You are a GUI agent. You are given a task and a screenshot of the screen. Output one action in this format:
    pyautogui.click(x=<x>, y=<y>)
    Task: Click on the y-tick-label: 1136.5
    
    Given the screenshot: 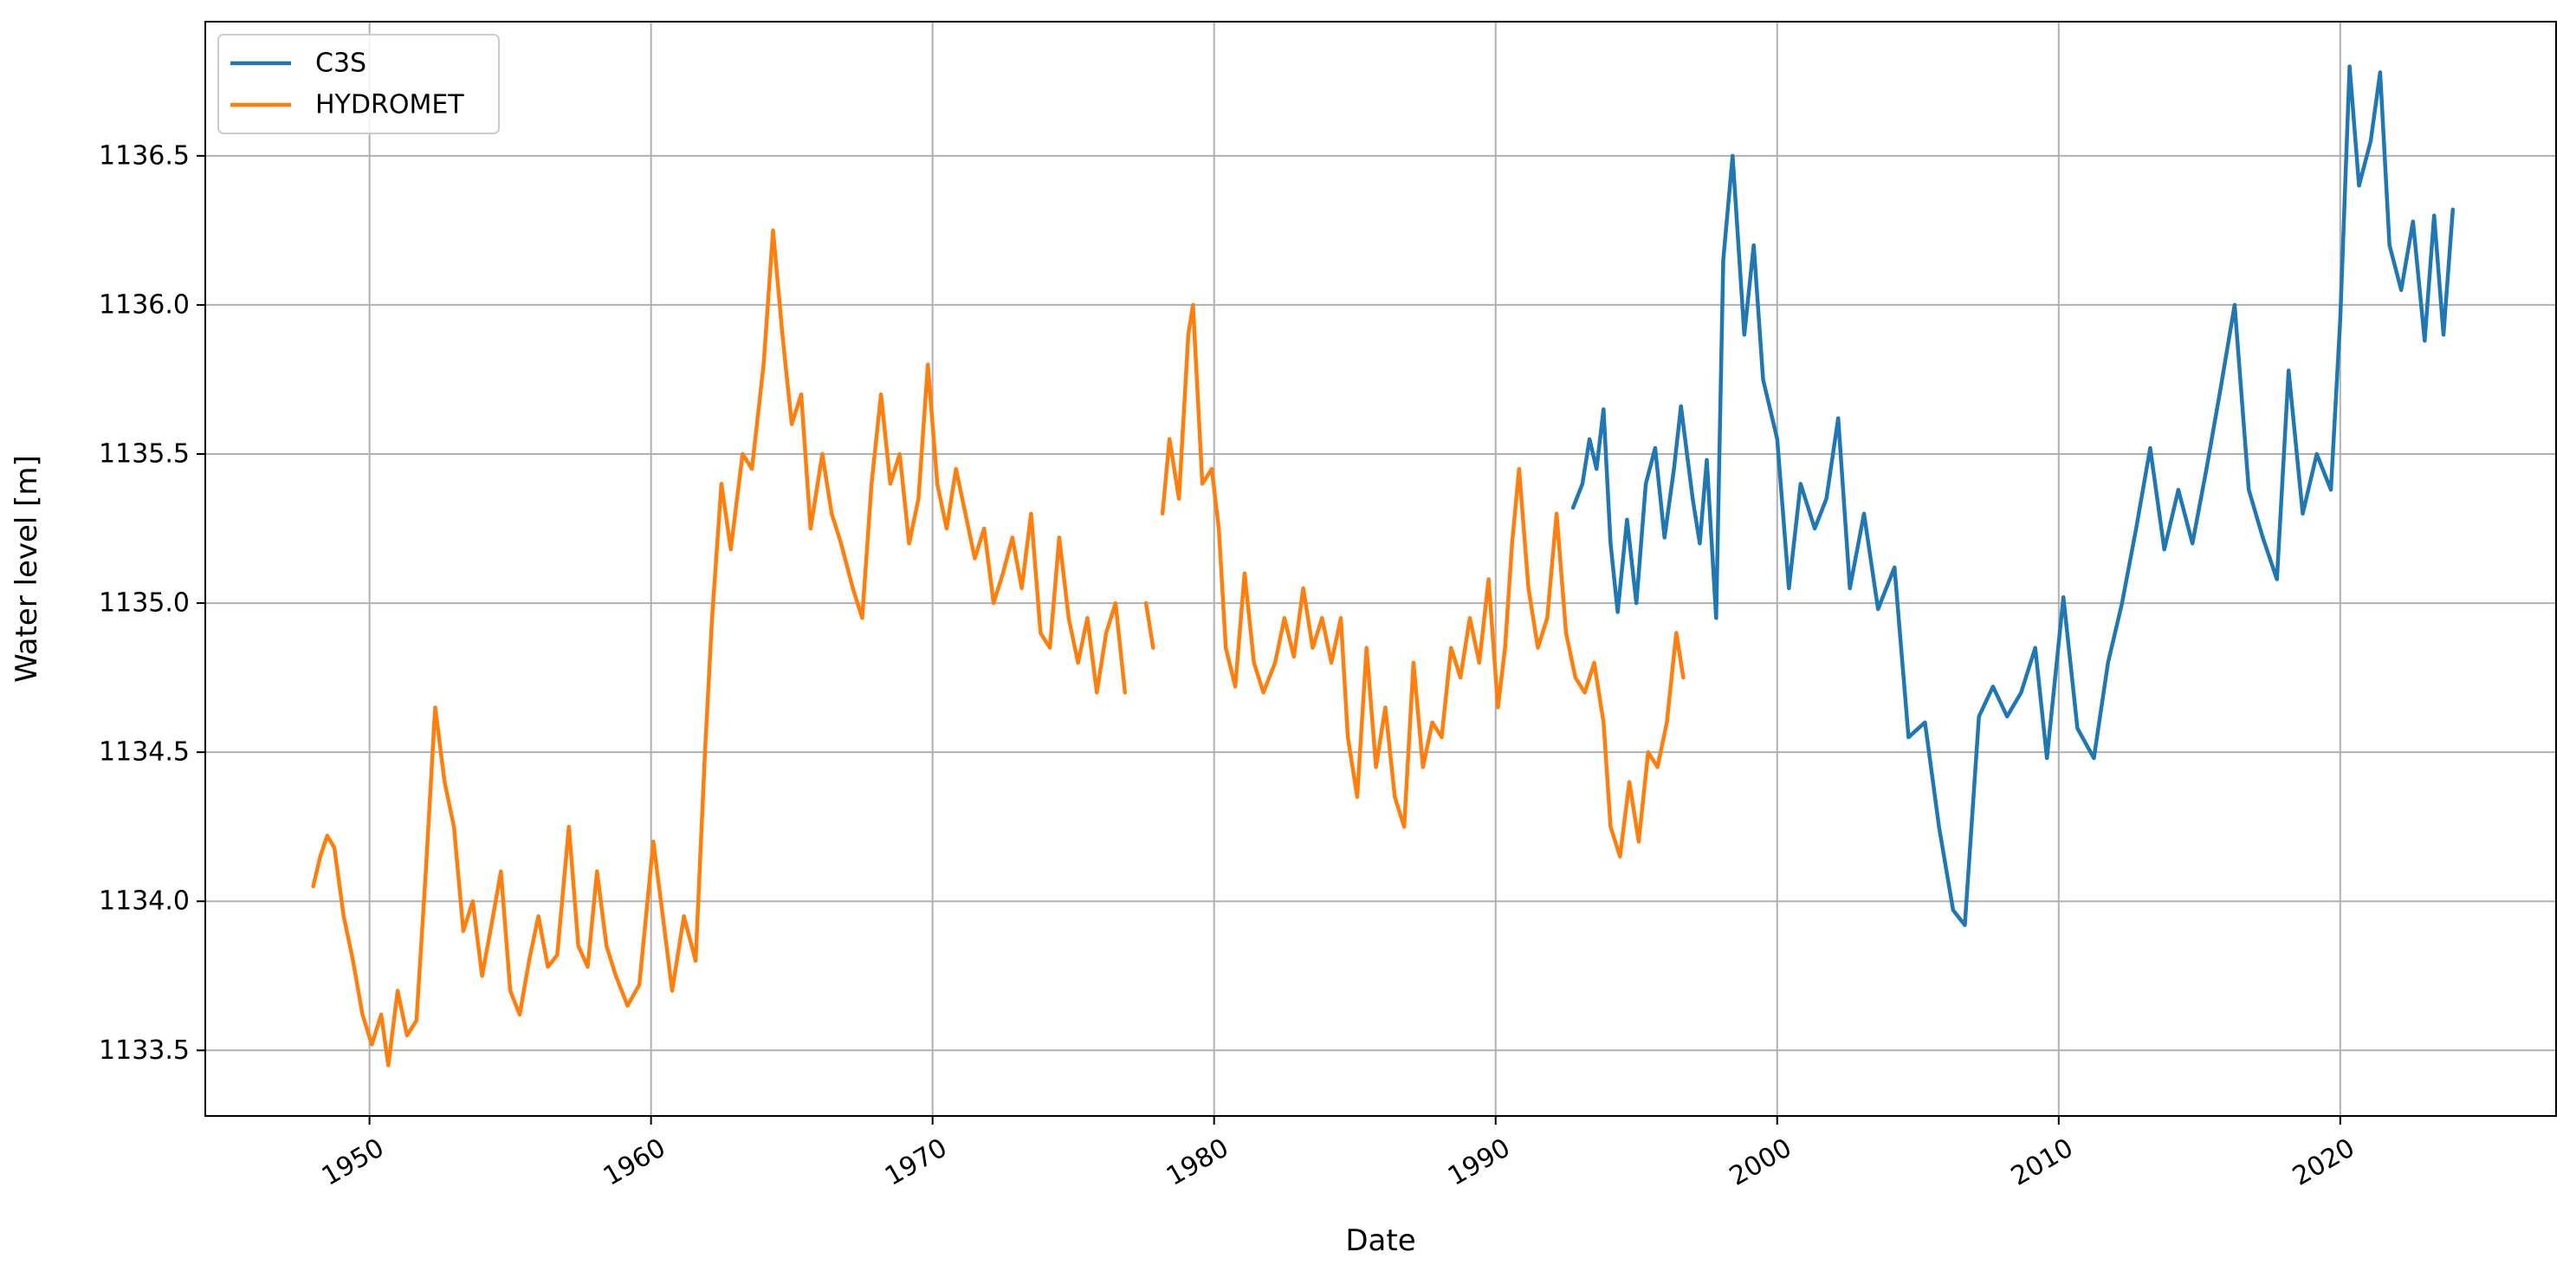 What is the action you would take?
    pyautogui.click(x=144, y=155)
    